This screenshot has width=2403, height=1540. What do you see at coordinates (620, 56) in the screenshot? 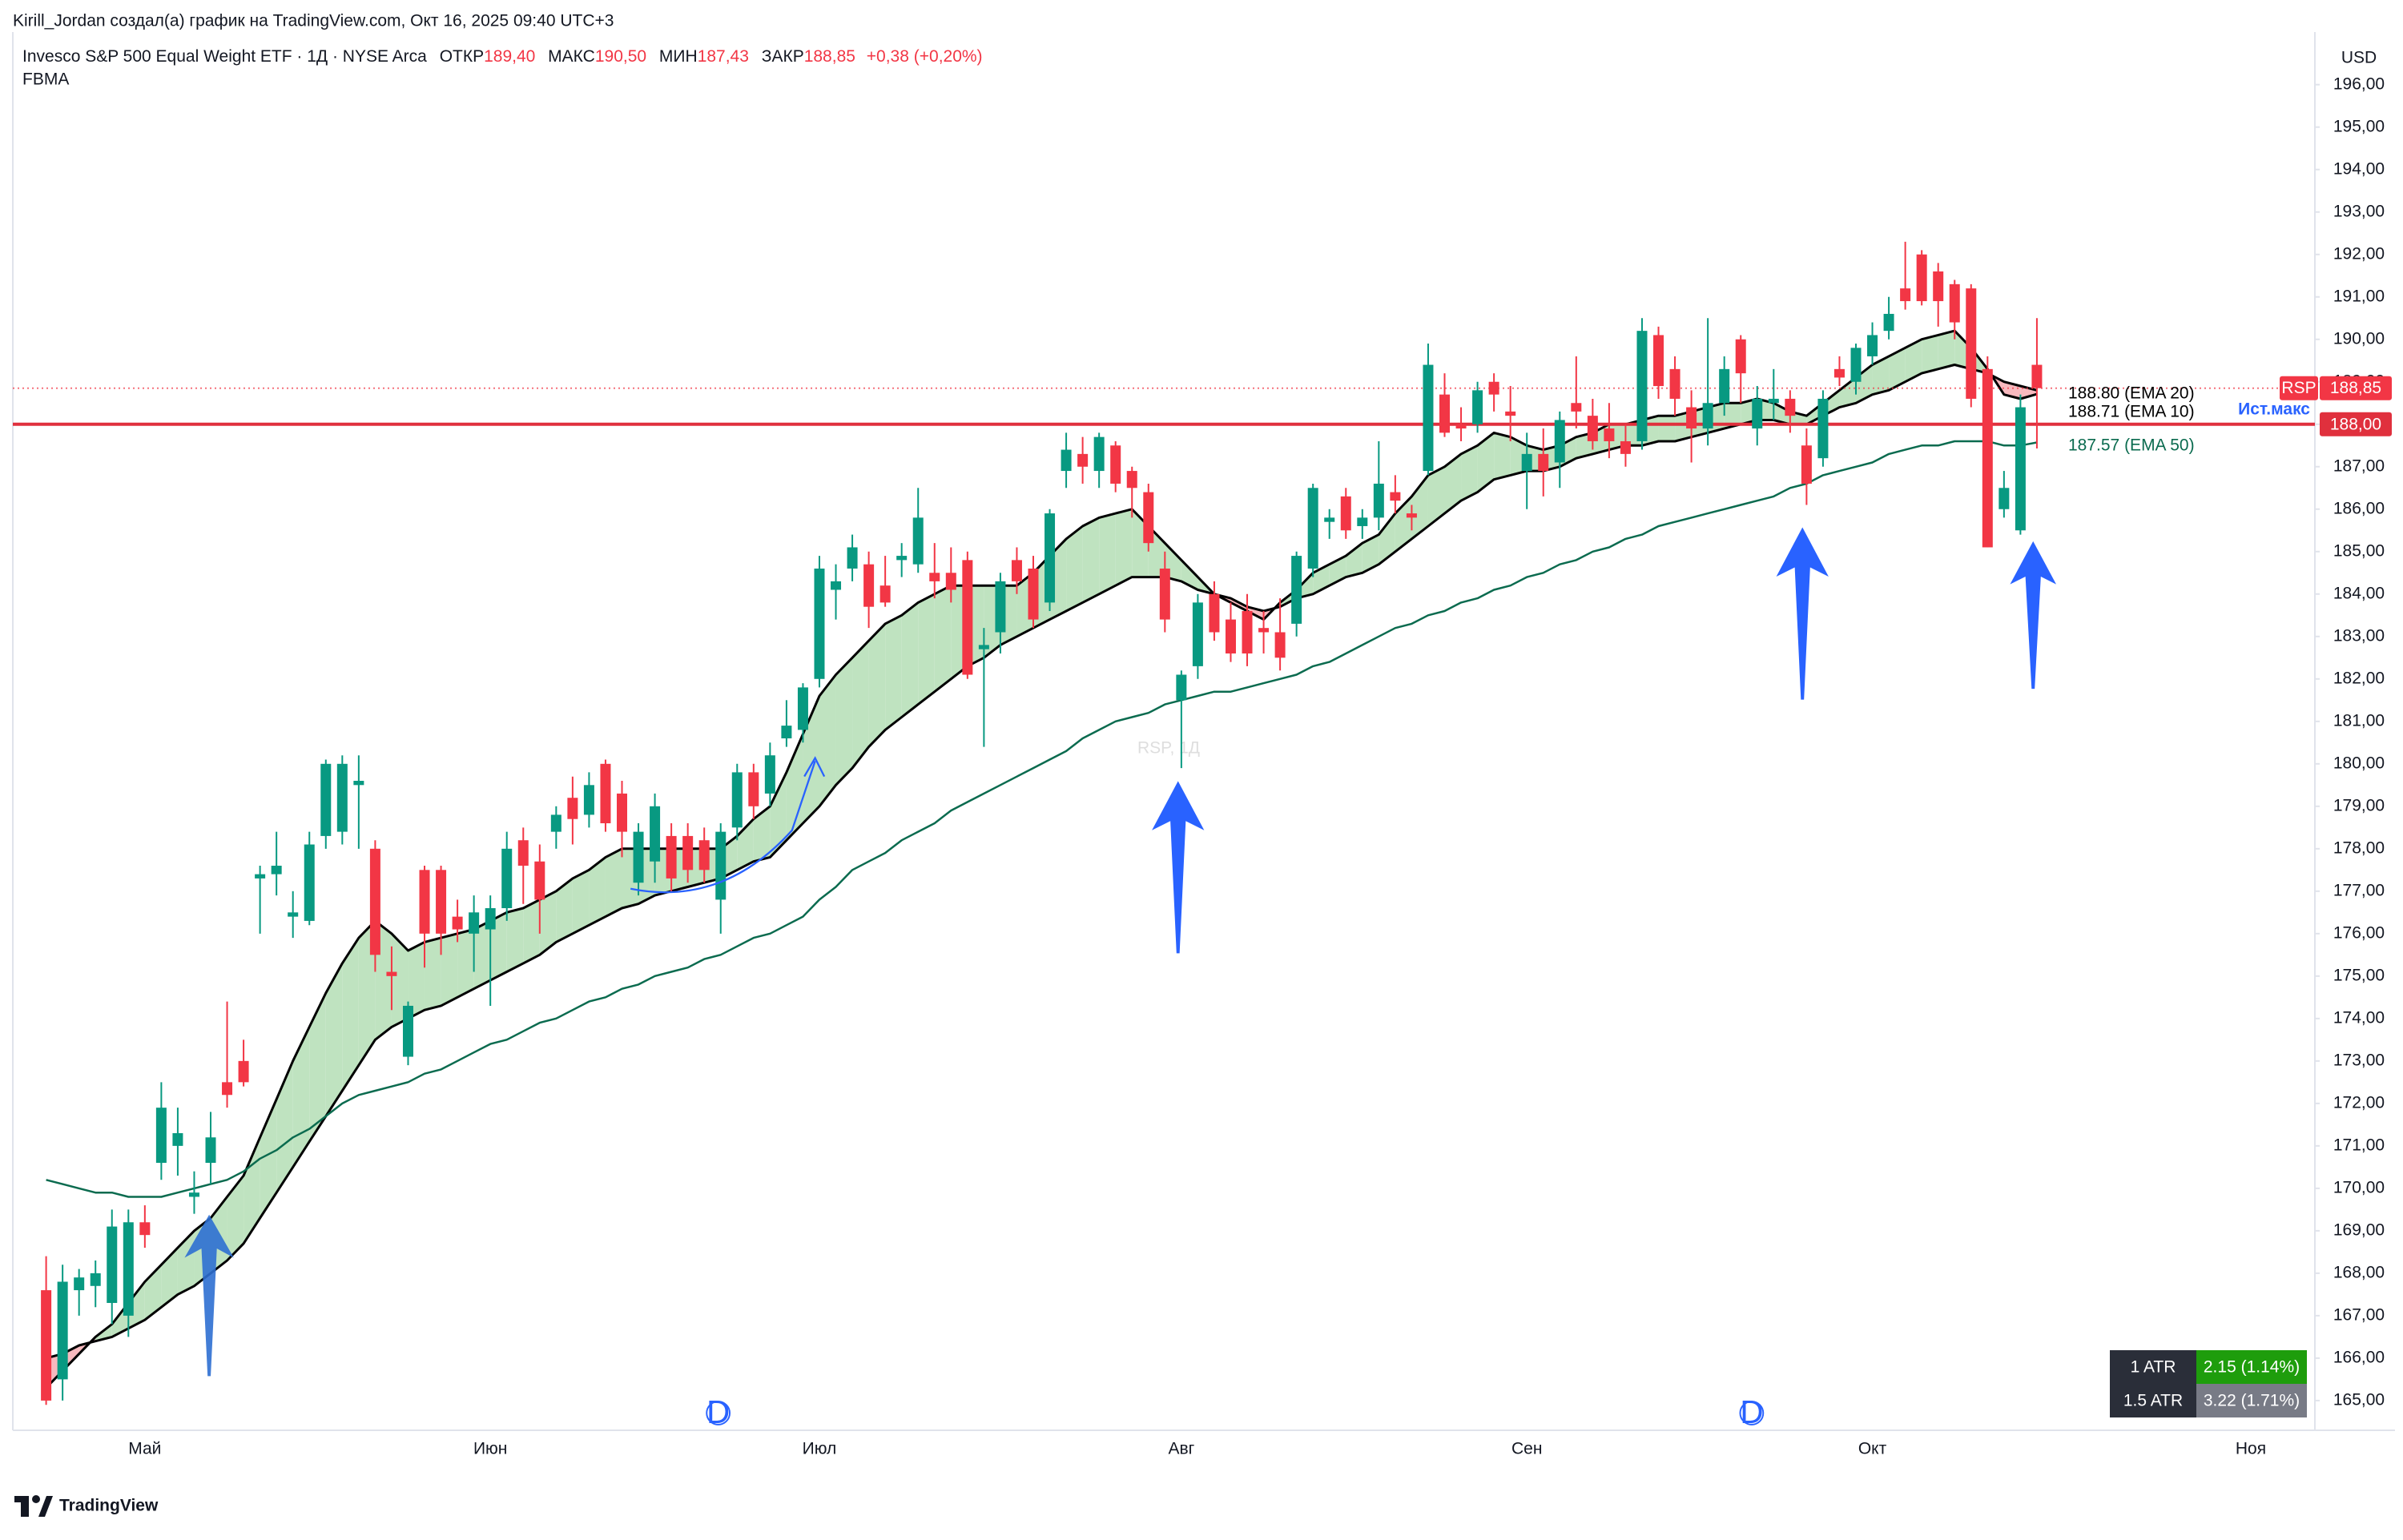
I see `ohlc-value: 190,50` at bounding box center [620, 56].